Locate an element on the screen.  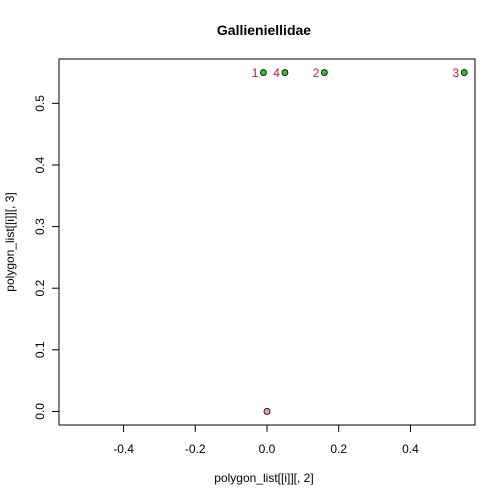
x-tick-label: 0.0 is located at coordinates (267, 449).